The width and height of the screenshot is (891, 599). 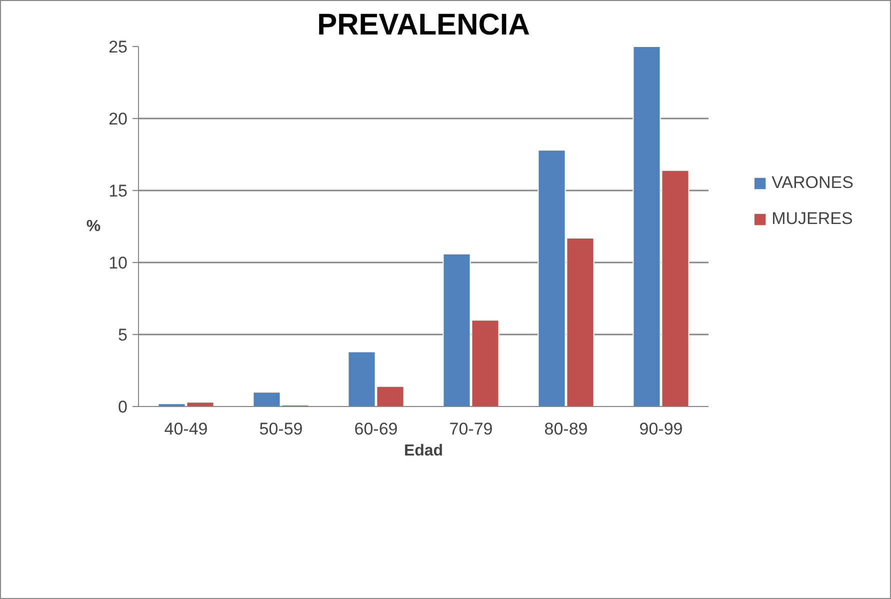 What do you see at coordinates (118, 47) in the screenshot?
I see `y-tick-label: 25` at bounding box center [118, 47].